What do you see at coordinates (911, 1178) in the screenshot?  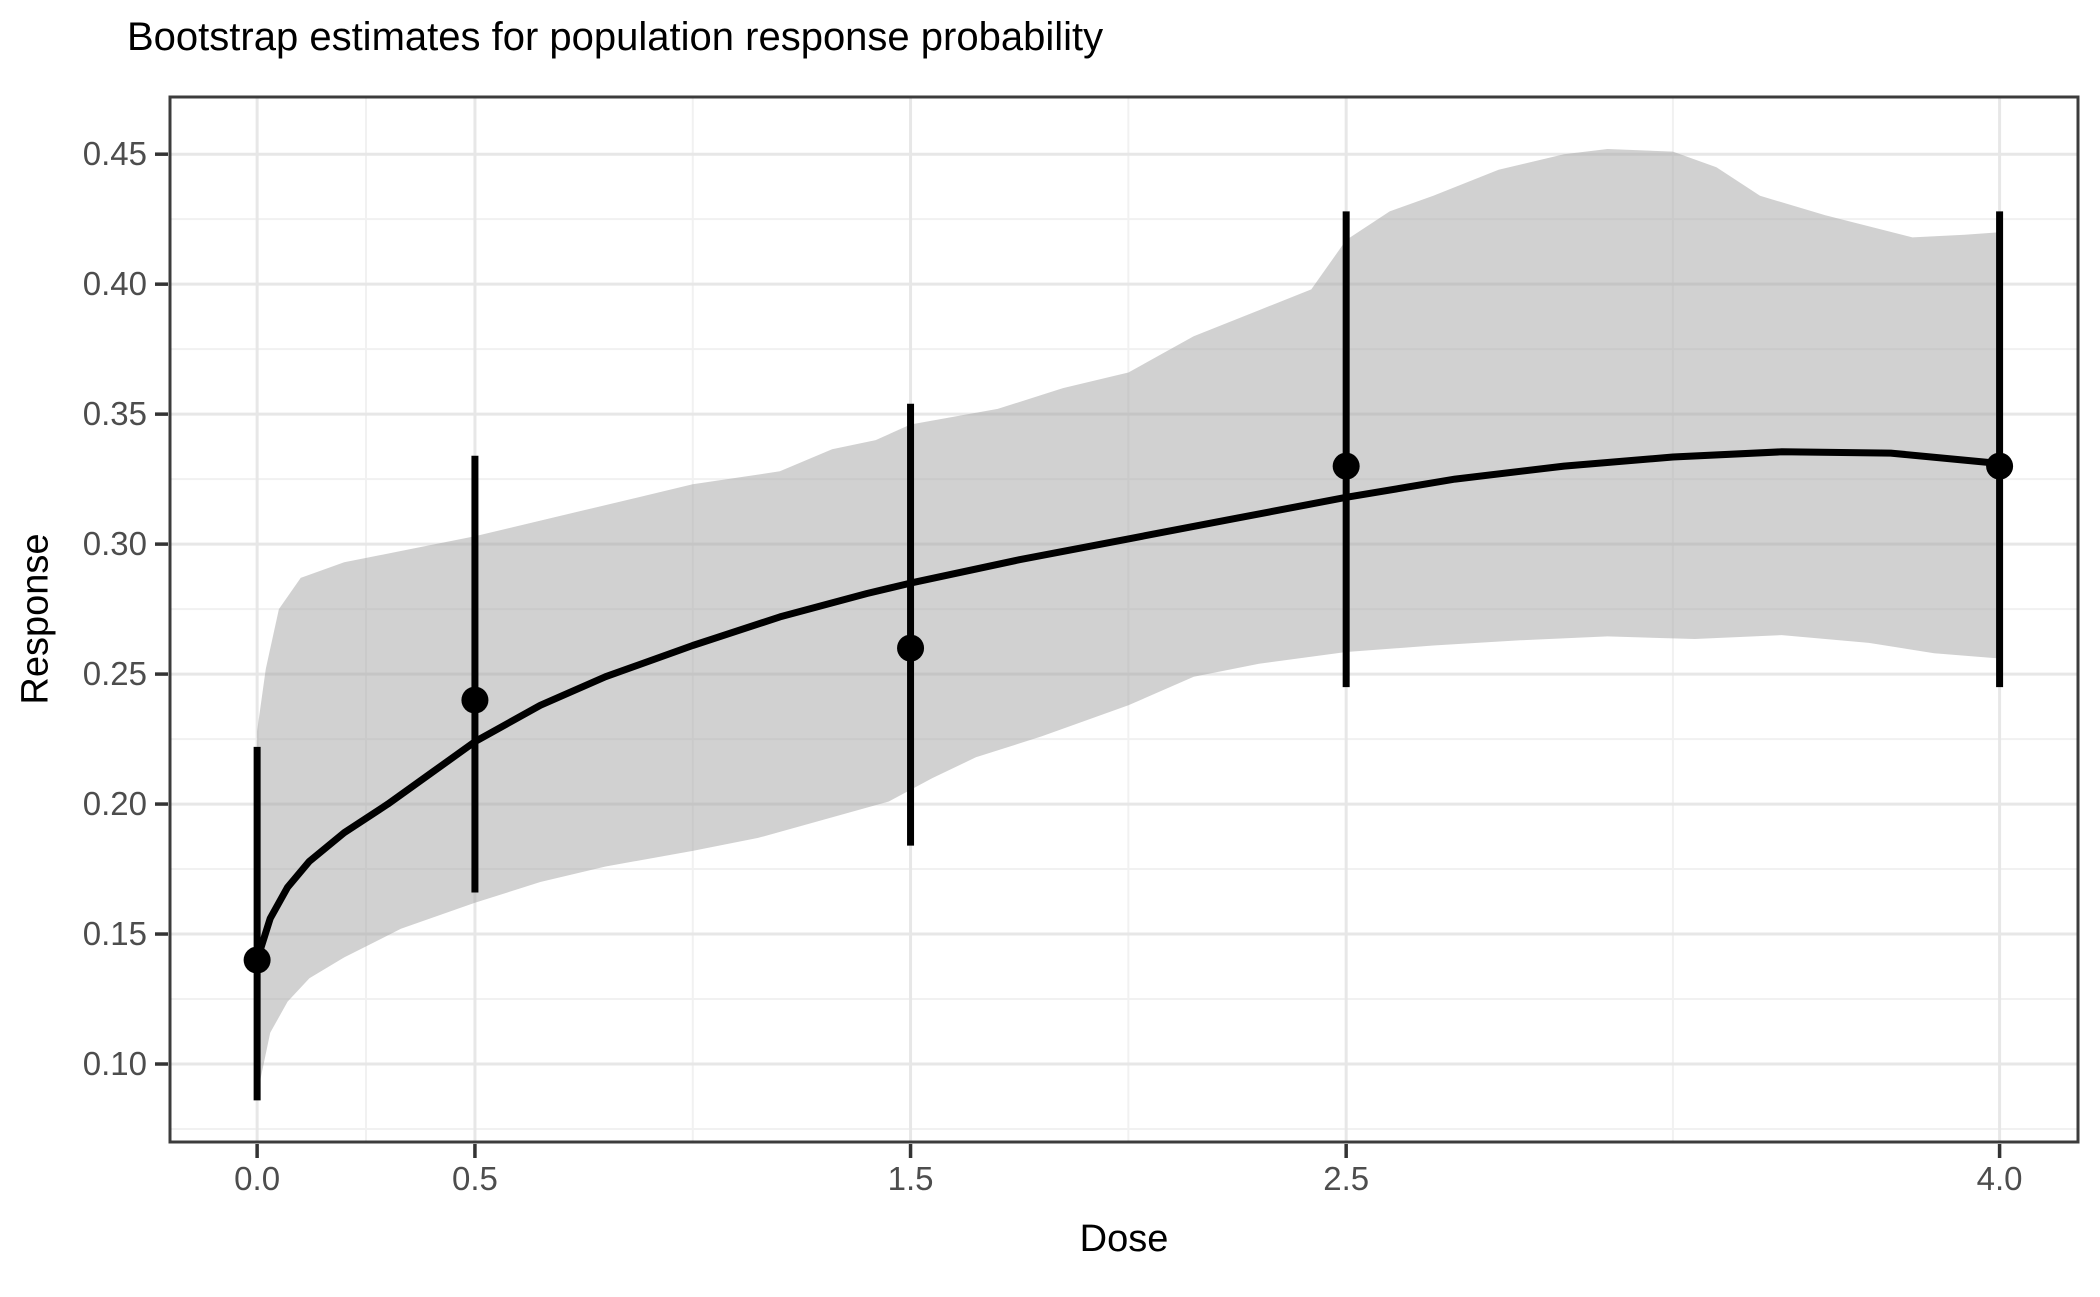 I see `x-tick-label: 1.5` at bounding box center [911, 1178].